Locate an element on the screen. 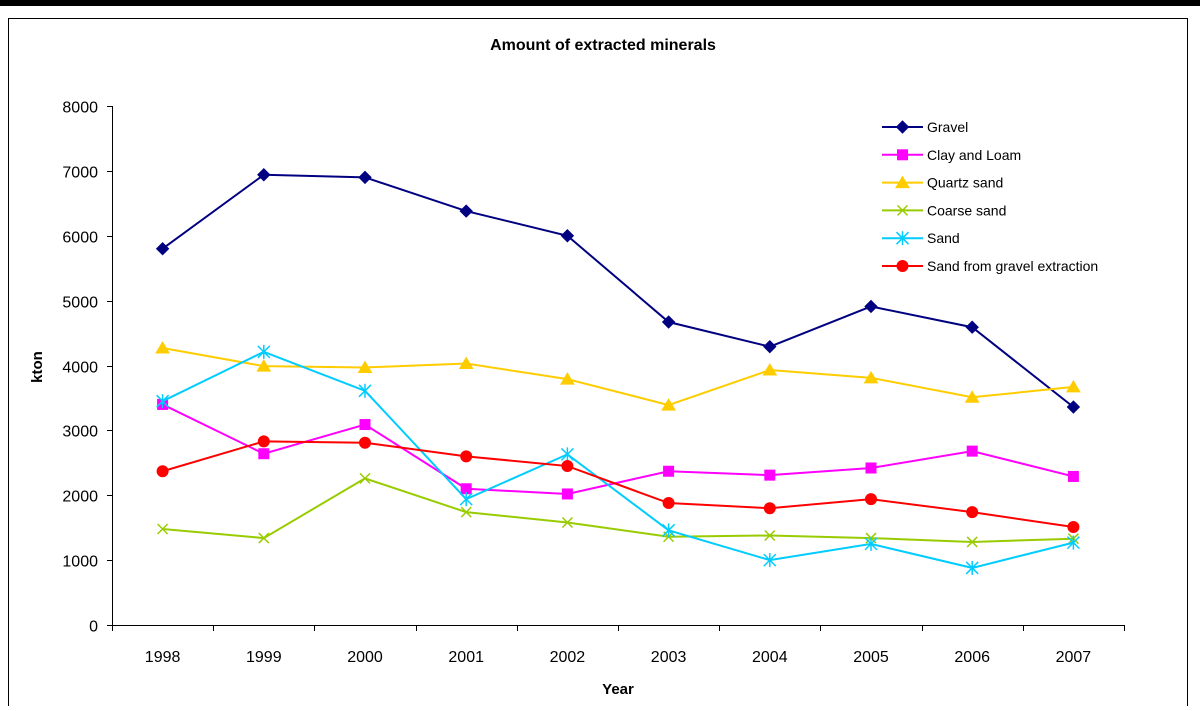  y-tick-label: 8000 is located at coordinates (80, 108).